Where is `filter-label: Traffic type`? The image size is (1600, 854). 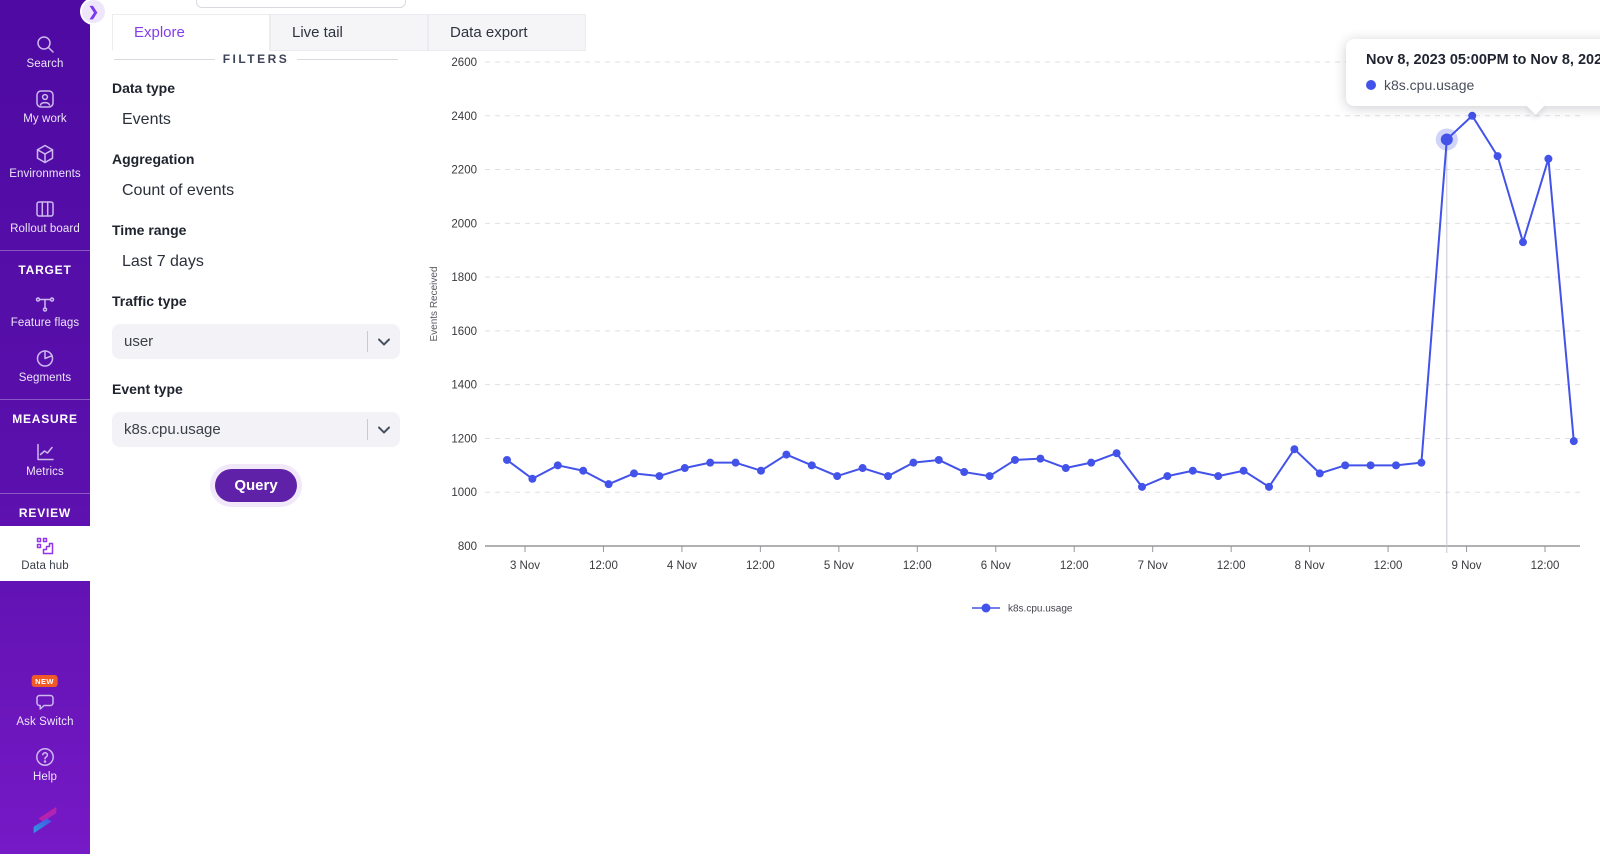 filter-label: Traffic type is located at coordinates (149, 301).